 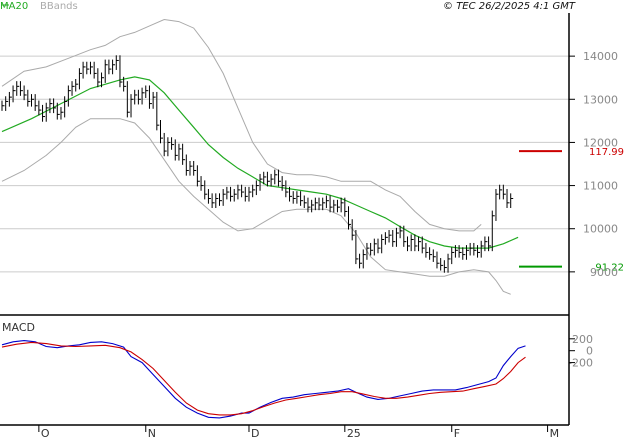 I want to click on copyright: © TEC 26/2/2025 4:1 GMT, so click(x=509, y=6).